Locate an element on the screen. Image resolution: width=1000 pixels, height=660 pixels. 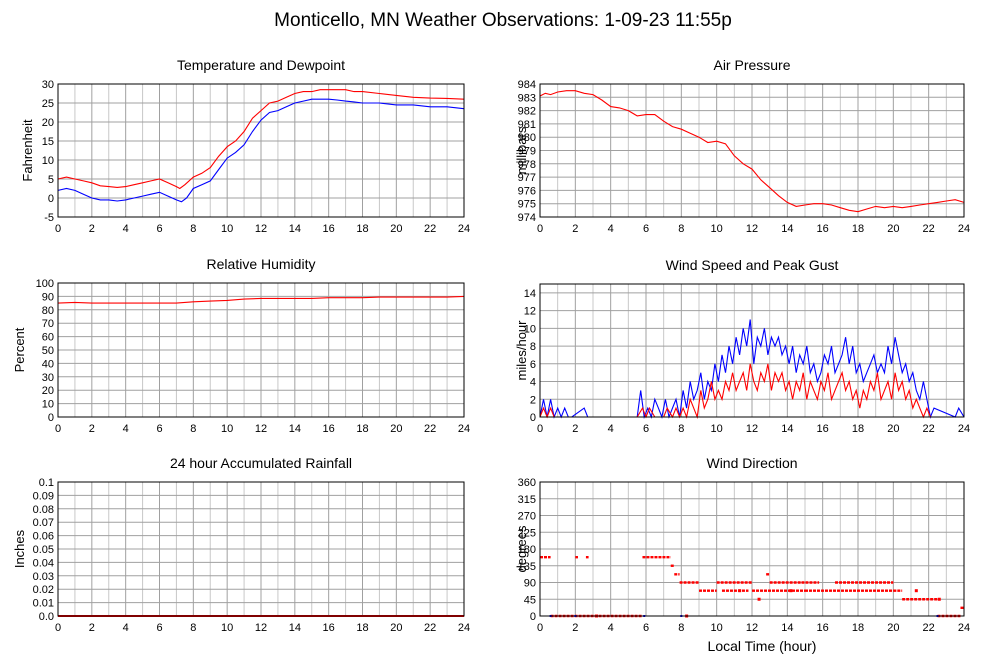
chart-title: Wind Speed and Peak Gust is located at coordinates (752, 265).